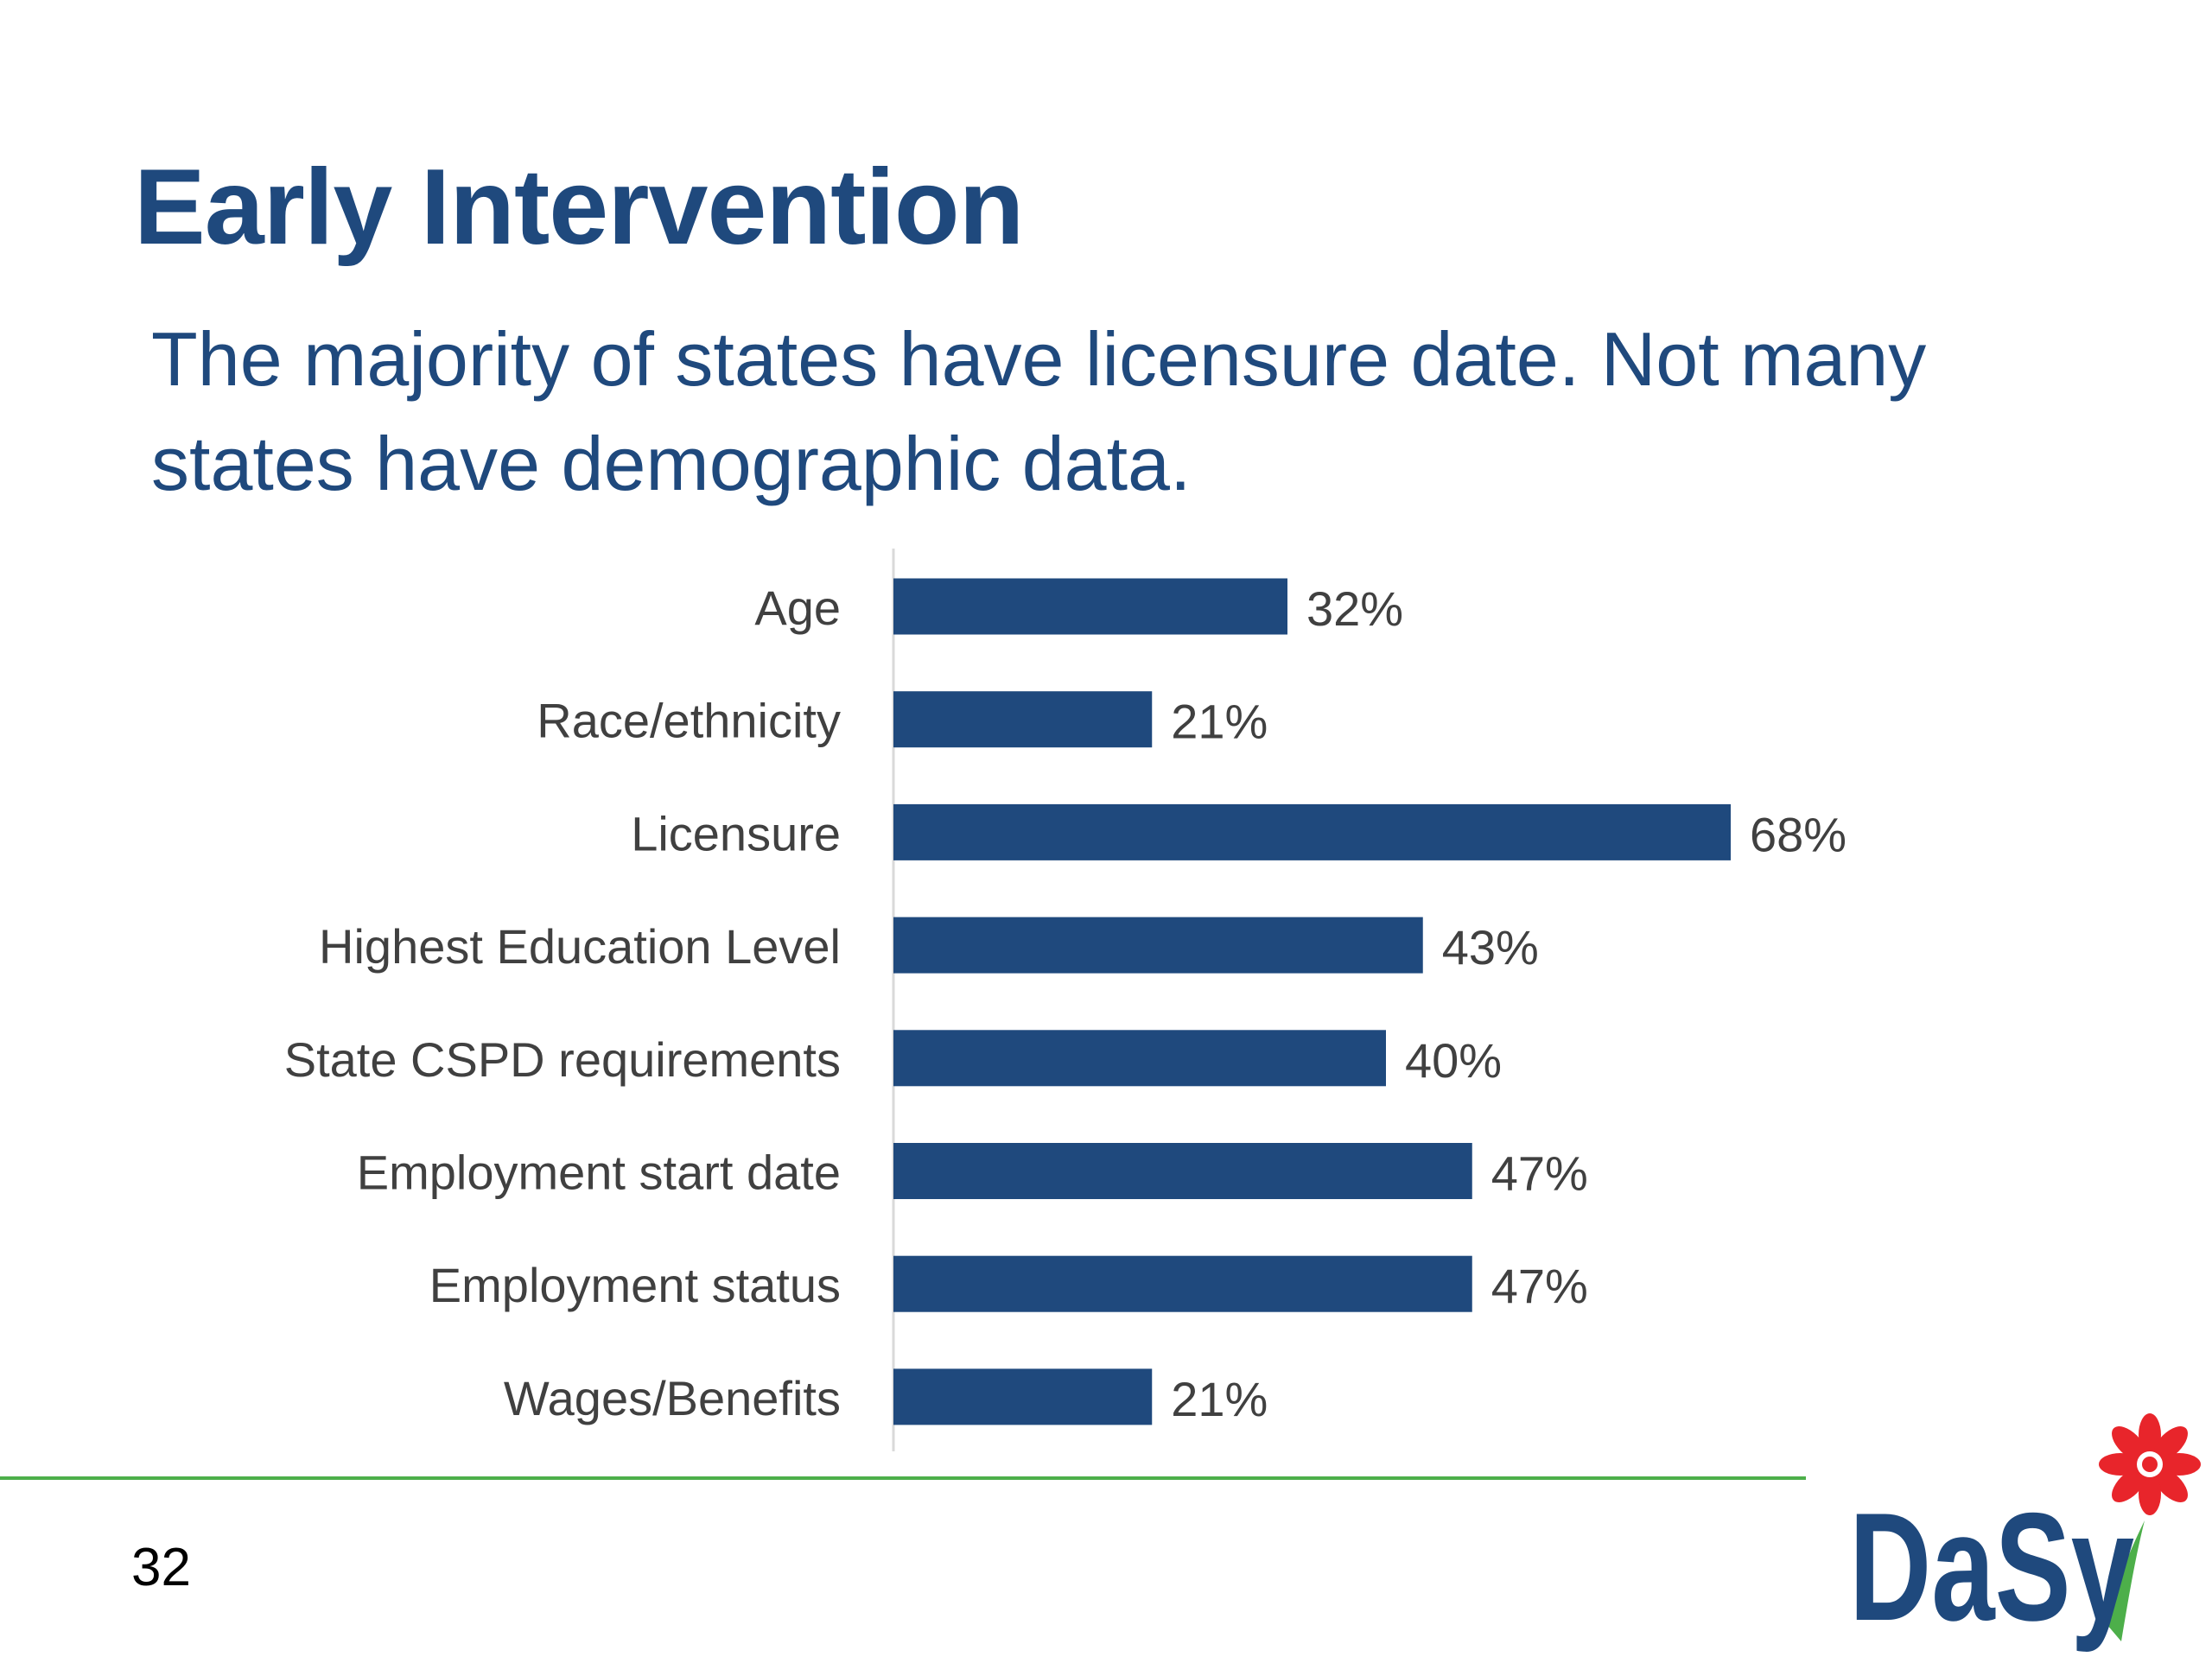 The width and height of the screenshot is (2212, 1663). I want to click on category-label: Wages/Benefits, so click(672, 1398).